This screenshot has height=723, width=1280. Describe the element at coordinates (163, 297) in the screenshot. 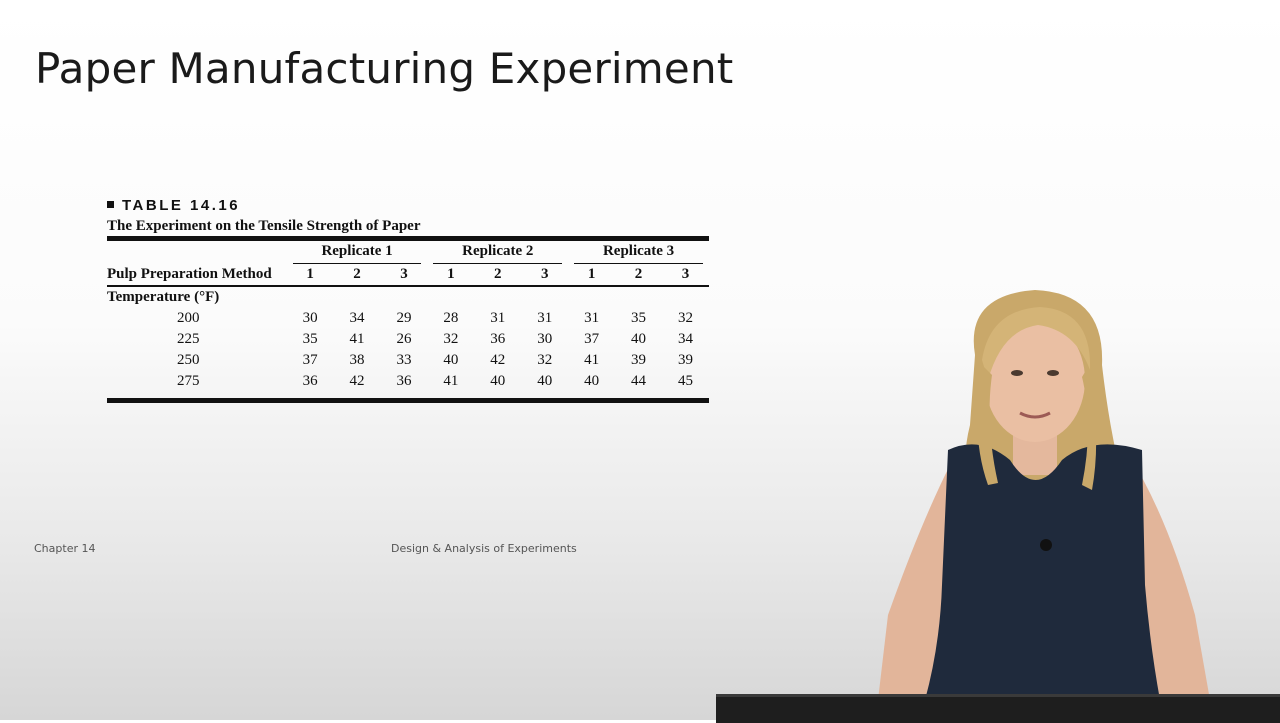

I see `temperature-header: Temperature (°F)` at that location.